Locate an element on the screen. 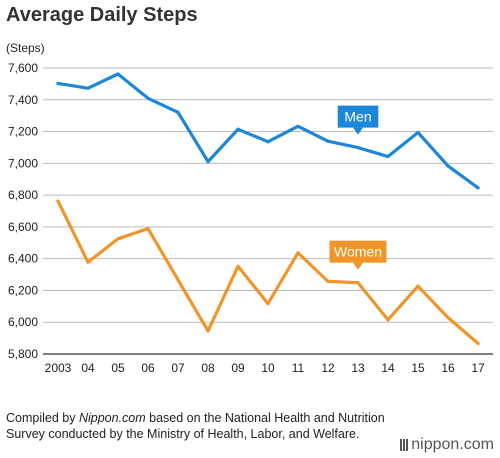 The height and width of the screenshot is (458, 500). series-labels: Men Women is located at coordinates (358, 187).